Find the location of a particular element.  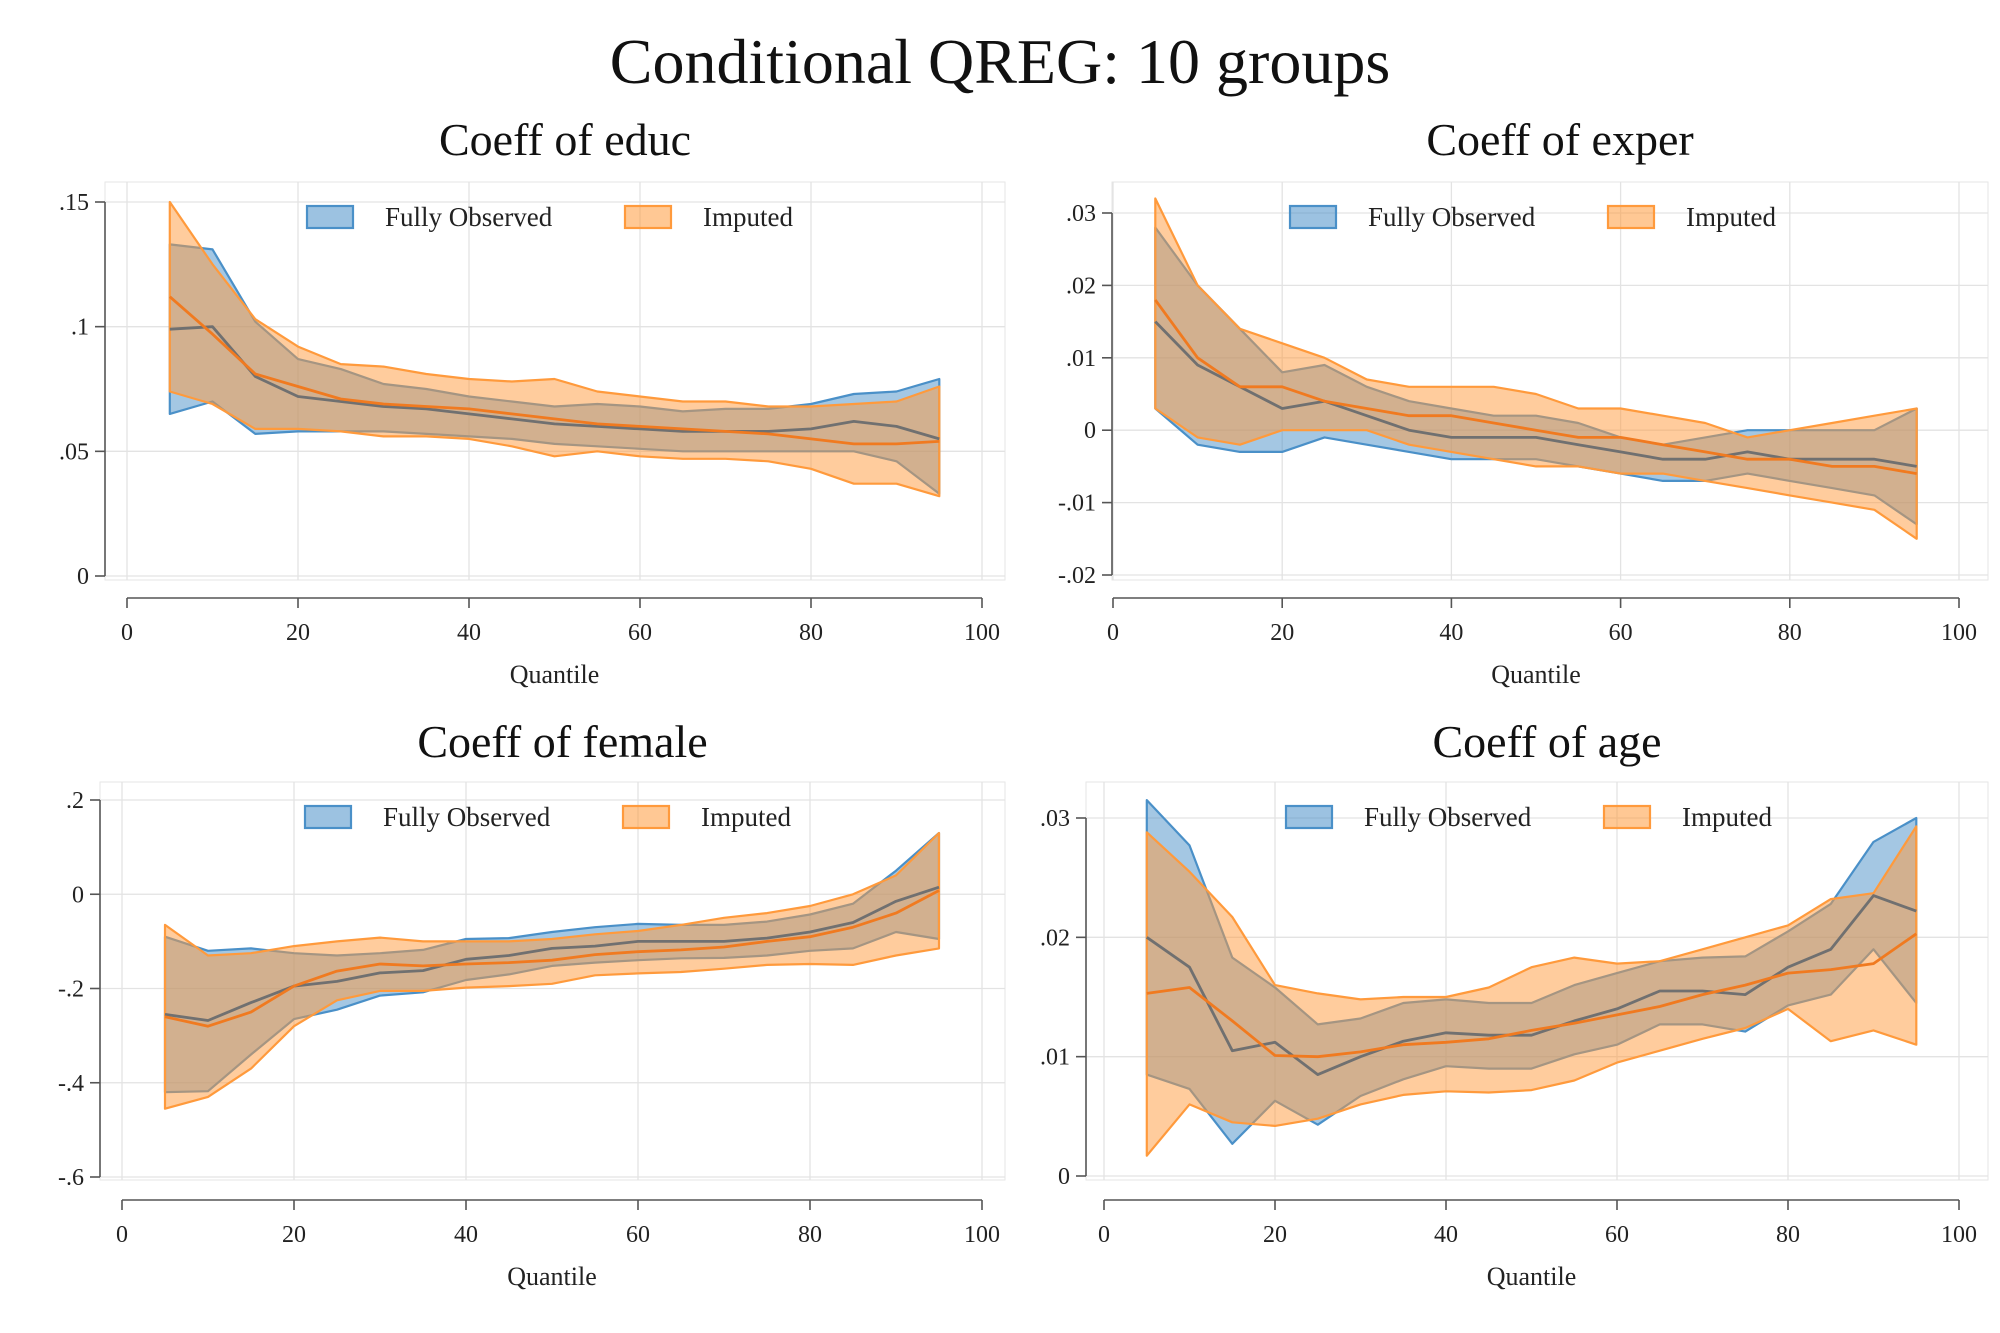

panel-title: Coeff of female is located at coordinates (562, 741).